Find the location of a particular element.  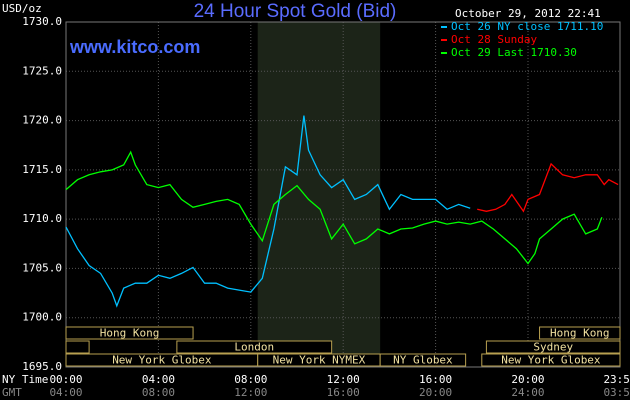

x2-tick-label: 24:00 is located at coordinates (527, 392).